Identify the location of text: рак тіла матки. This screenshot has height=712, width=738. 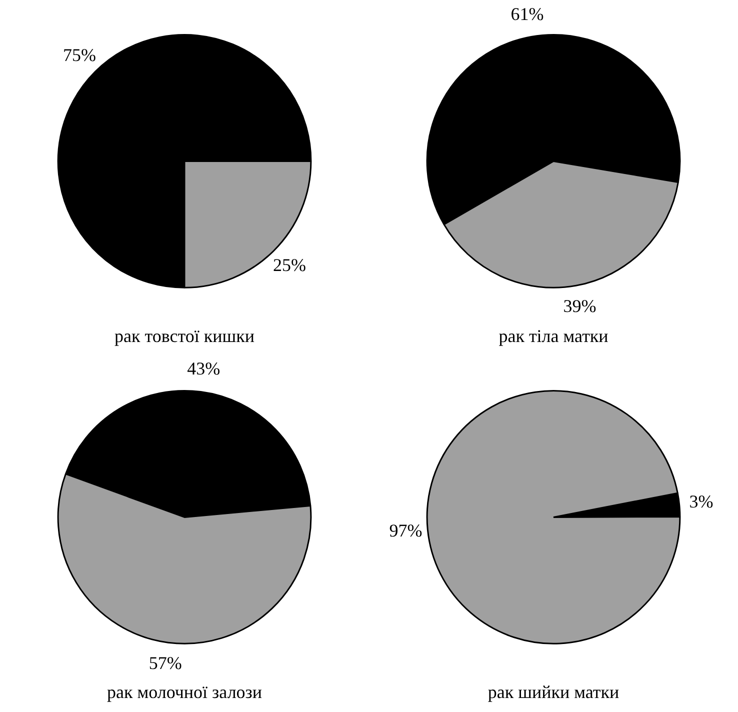
(553, 336).